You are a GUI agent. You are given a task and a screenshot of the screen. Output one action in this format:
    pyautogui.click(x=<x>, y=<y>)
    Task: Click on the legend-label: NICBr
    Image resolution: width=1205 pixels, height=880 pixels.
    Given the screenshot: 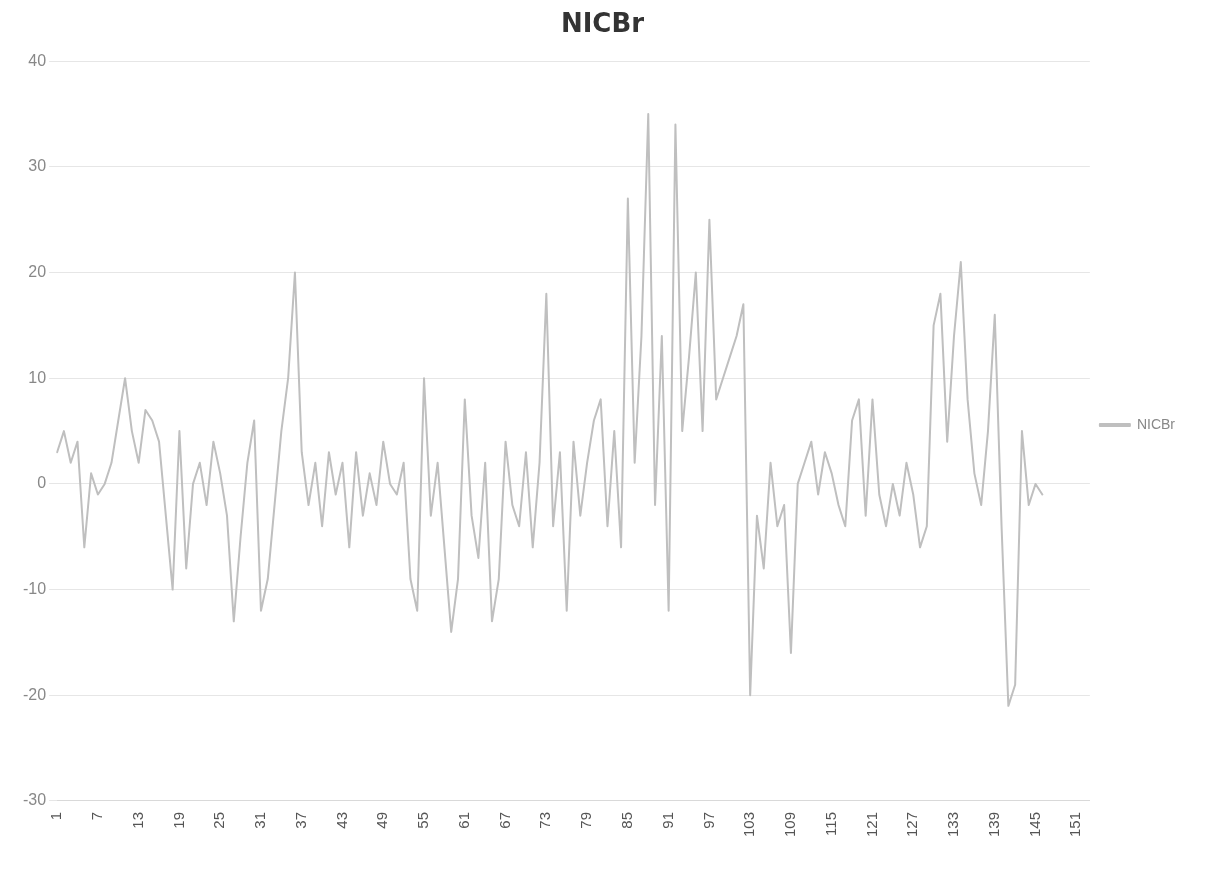 What is the action you would take?
    pyautogui.click(x=1156, y=423)
    